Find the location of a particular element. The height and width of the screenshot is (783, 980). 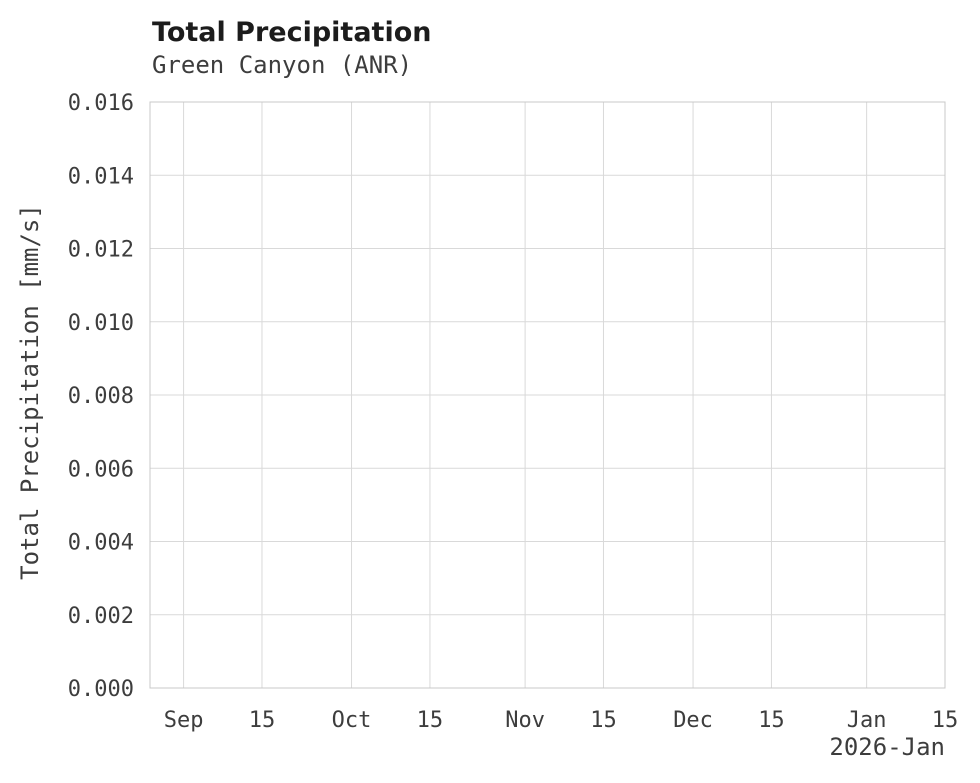

x-tick-label: Dec is located at coordinates (693, 720).